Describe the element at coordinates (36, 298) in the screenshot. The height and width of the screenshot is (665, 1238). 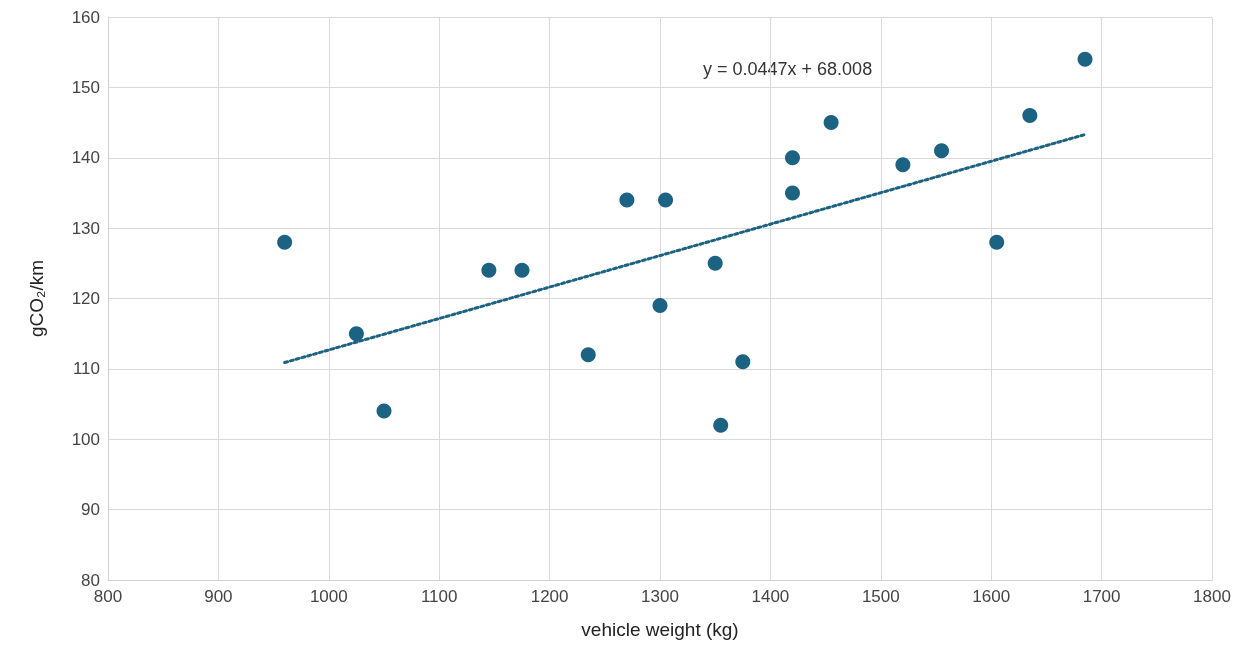
I see `y-axis-title: gCO₂/km` at that location.